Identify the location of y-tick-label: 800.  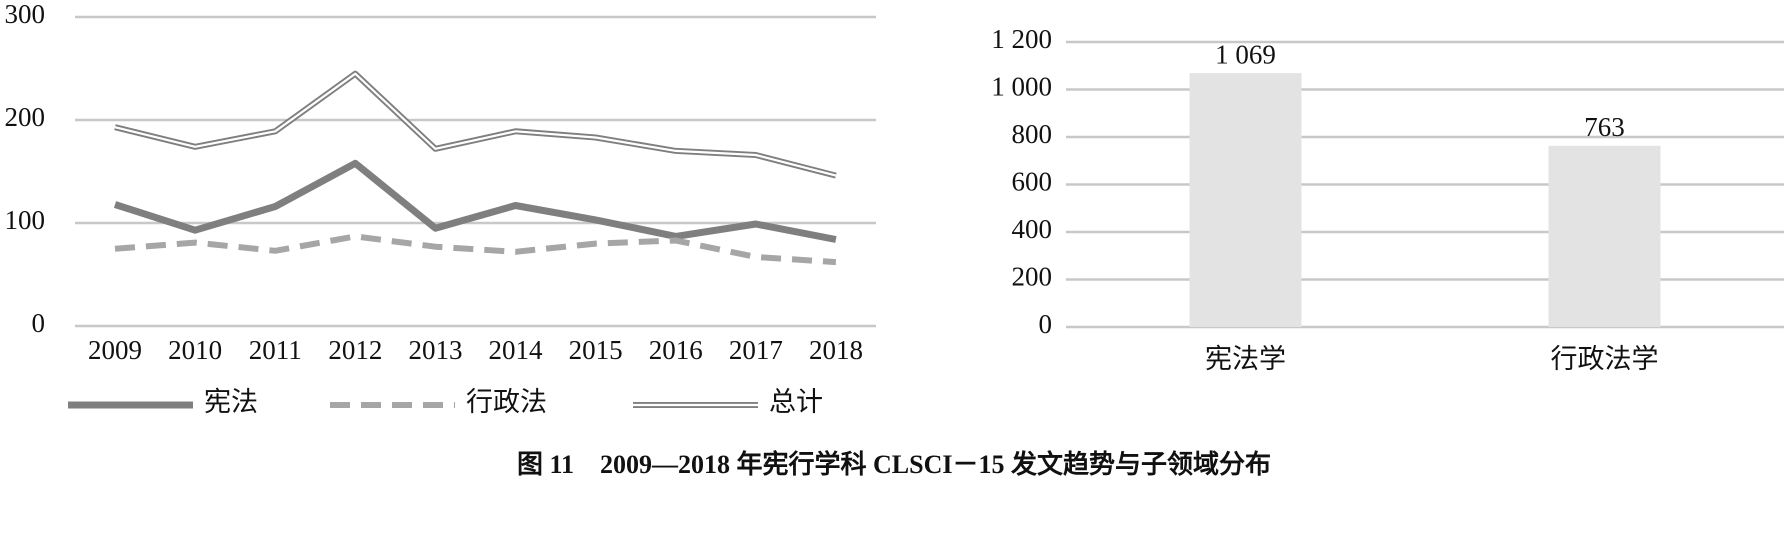
(1032, 134).